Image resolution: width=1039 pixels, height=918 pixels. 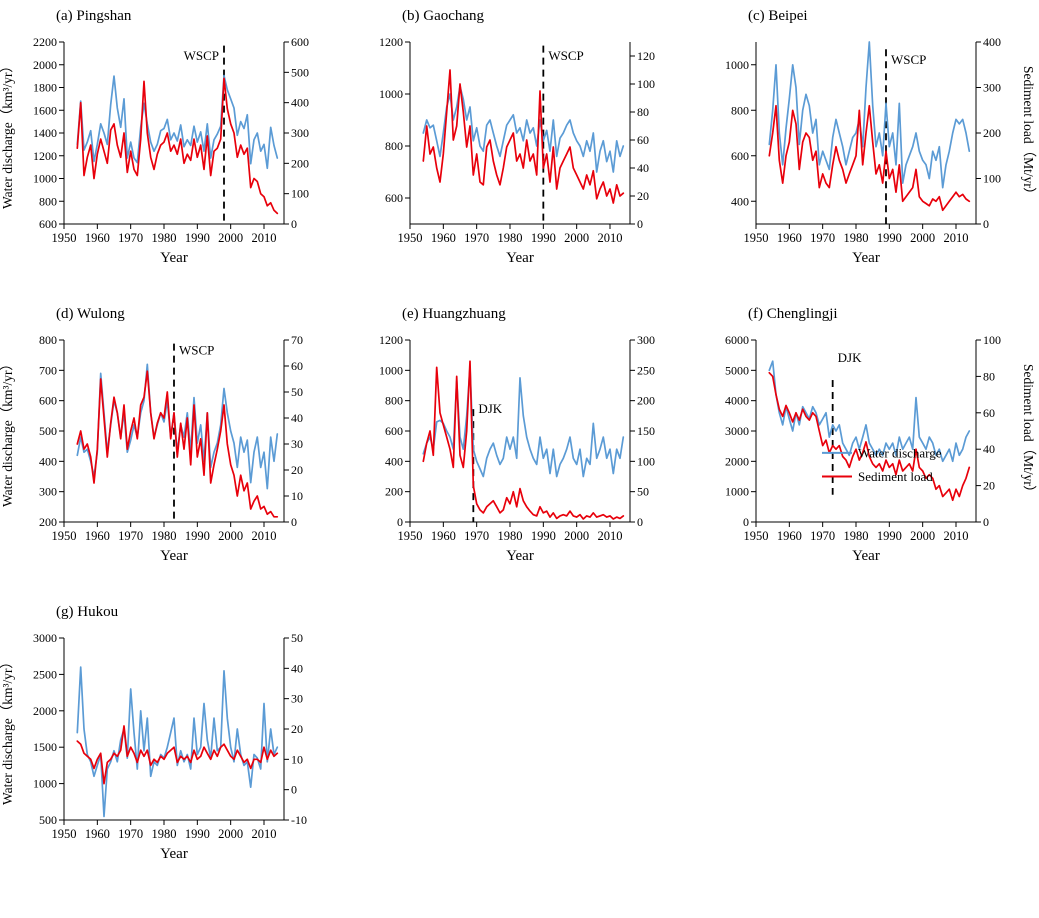 What do you see at coordinates (7, 730) in the screenshot?
I see `panel-g-left-axis-title: Water discharge（km³/yr）` at bounding box center [7, 730].